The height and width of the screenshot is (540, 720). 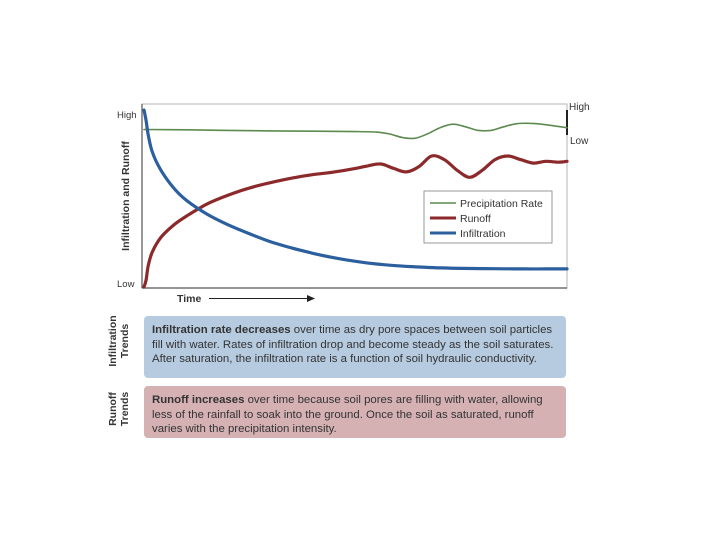 I want to click on runoff-trends-bold: Runoff increases, so click(x=198, y=400).